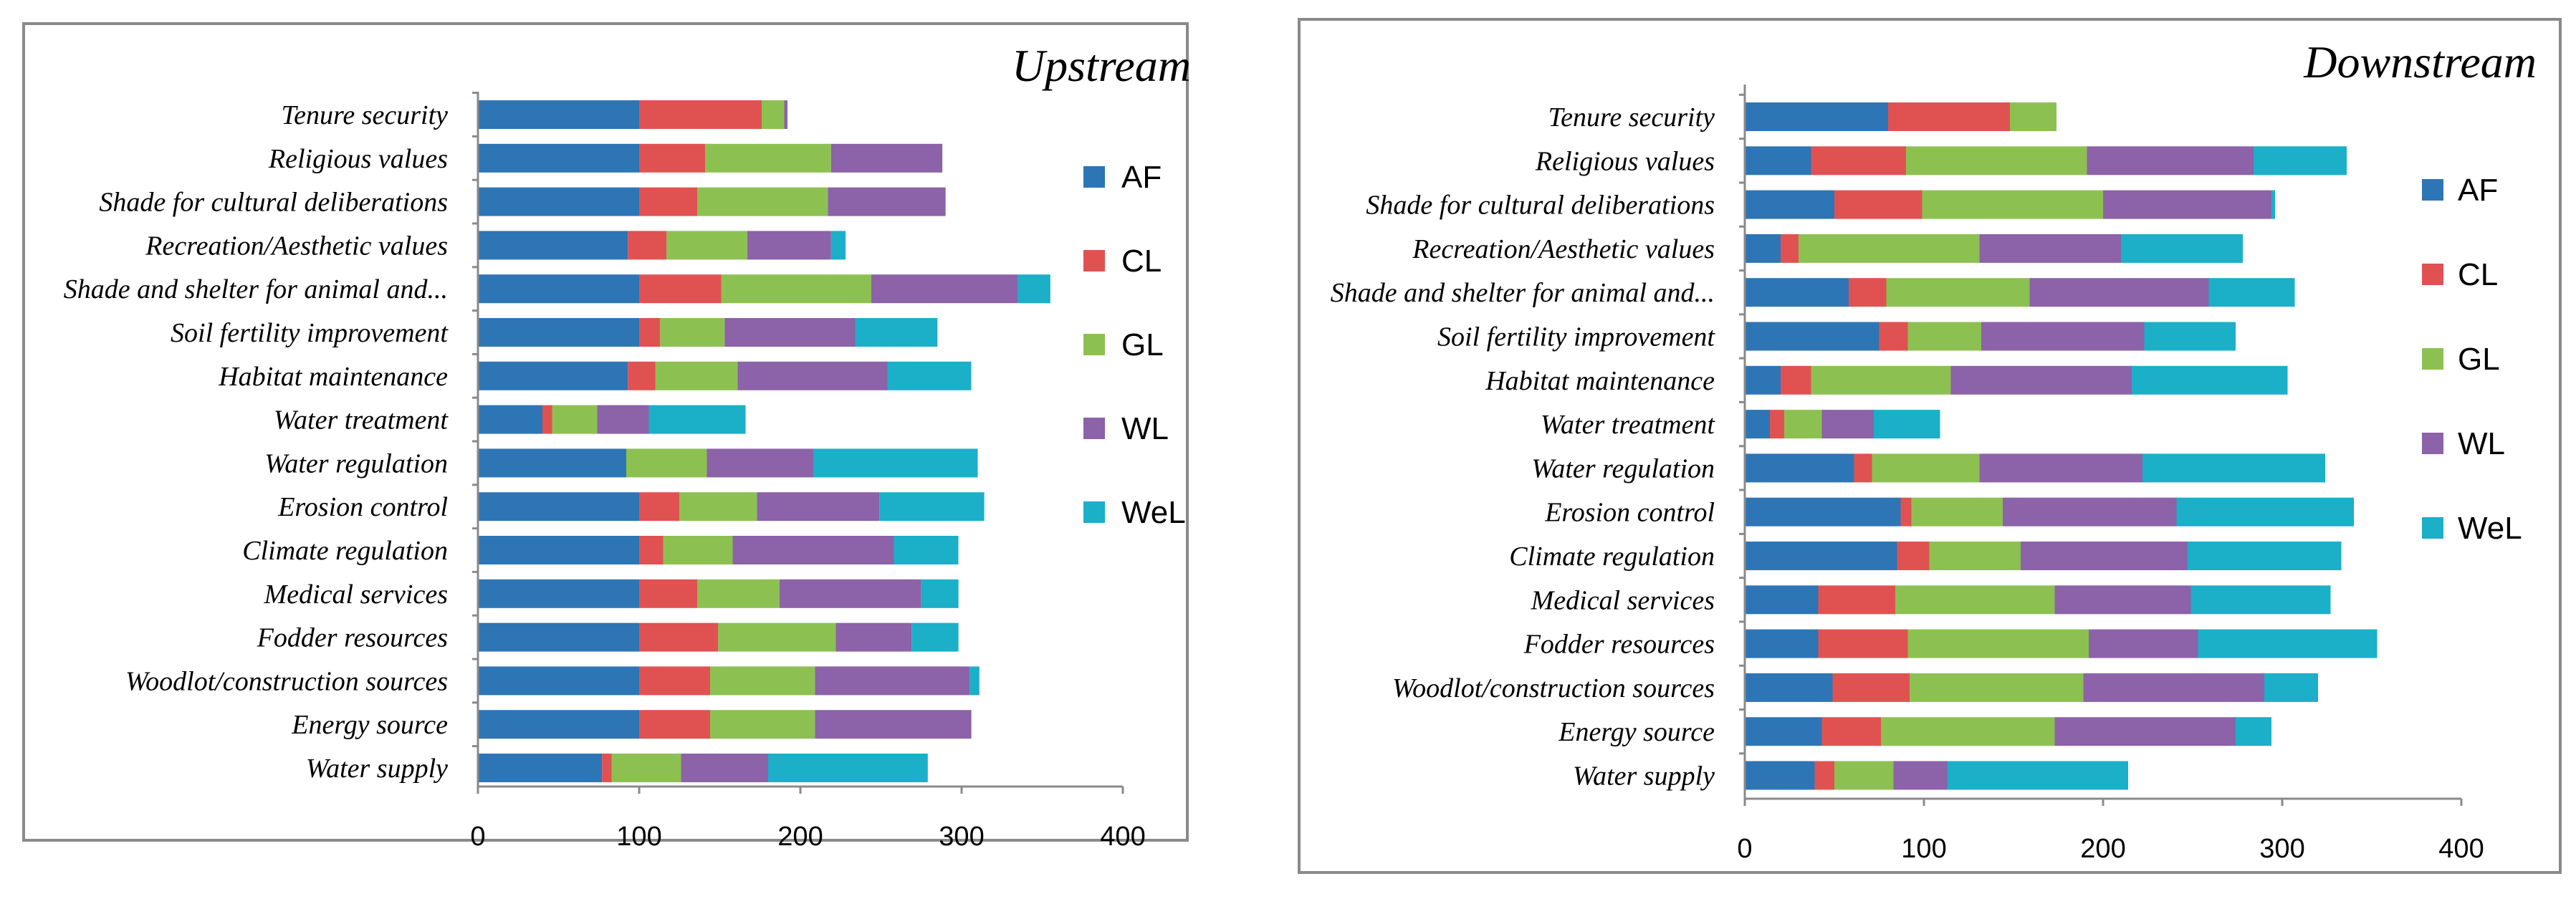 Image resolution: width=2576 pixels, height=899 pixels. Describe the element at coordinates (558, 158) in the screenshot. I see `upstream-bar-af-religious-values` at that location.